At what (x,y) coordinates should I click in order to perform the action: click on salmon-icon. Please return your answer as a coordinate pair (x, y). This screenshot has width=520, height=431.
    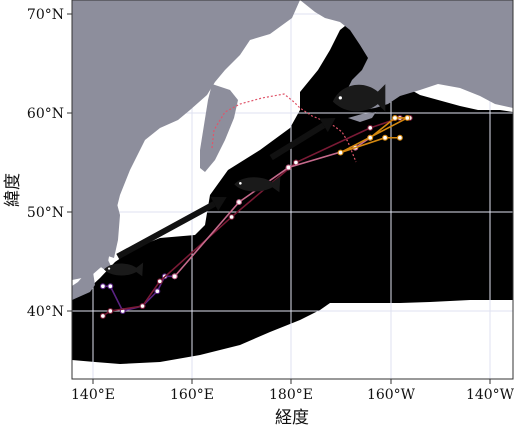
    Looking at the image, I should click on (257, 184).